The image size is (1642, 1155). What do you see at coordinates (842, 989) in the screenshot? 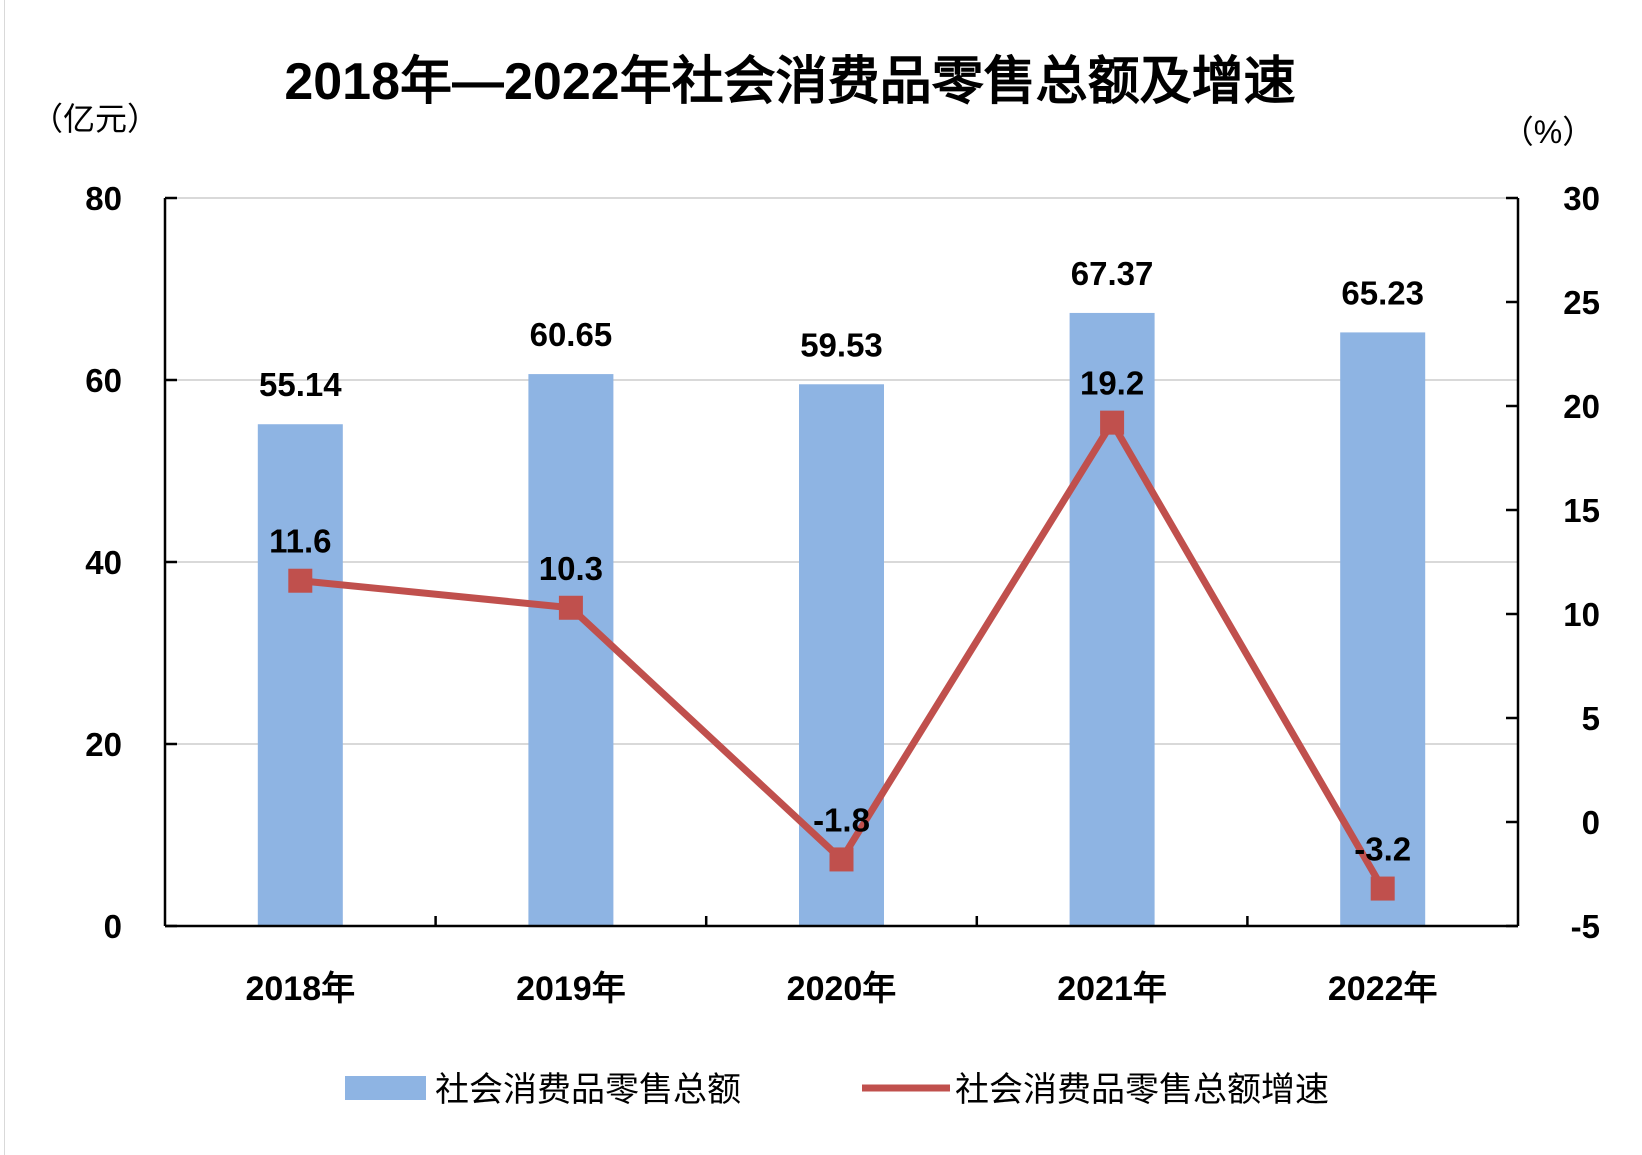
I see `x-tick-label: 2020年` at bounding box center [842, 989].